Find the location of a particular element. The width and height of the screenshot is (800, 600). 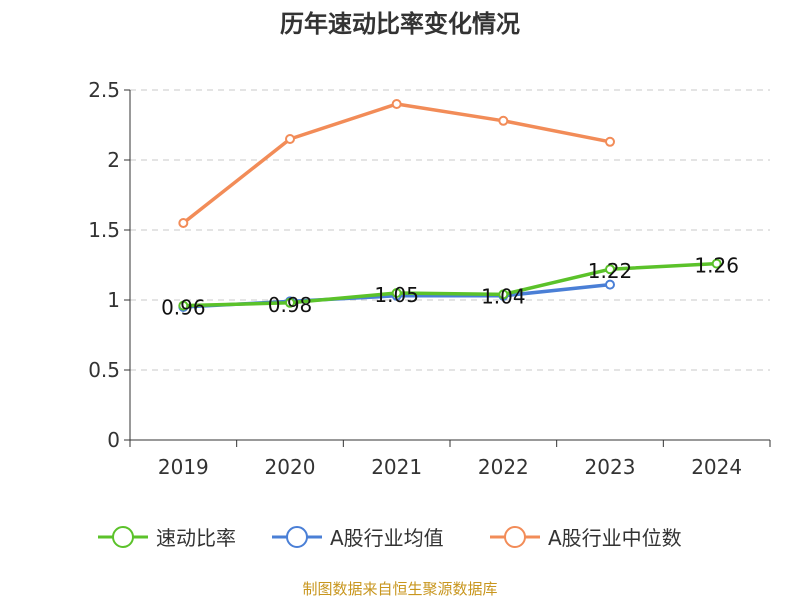

y-tick-label: 2.5 is located at coordinates (104, 90).